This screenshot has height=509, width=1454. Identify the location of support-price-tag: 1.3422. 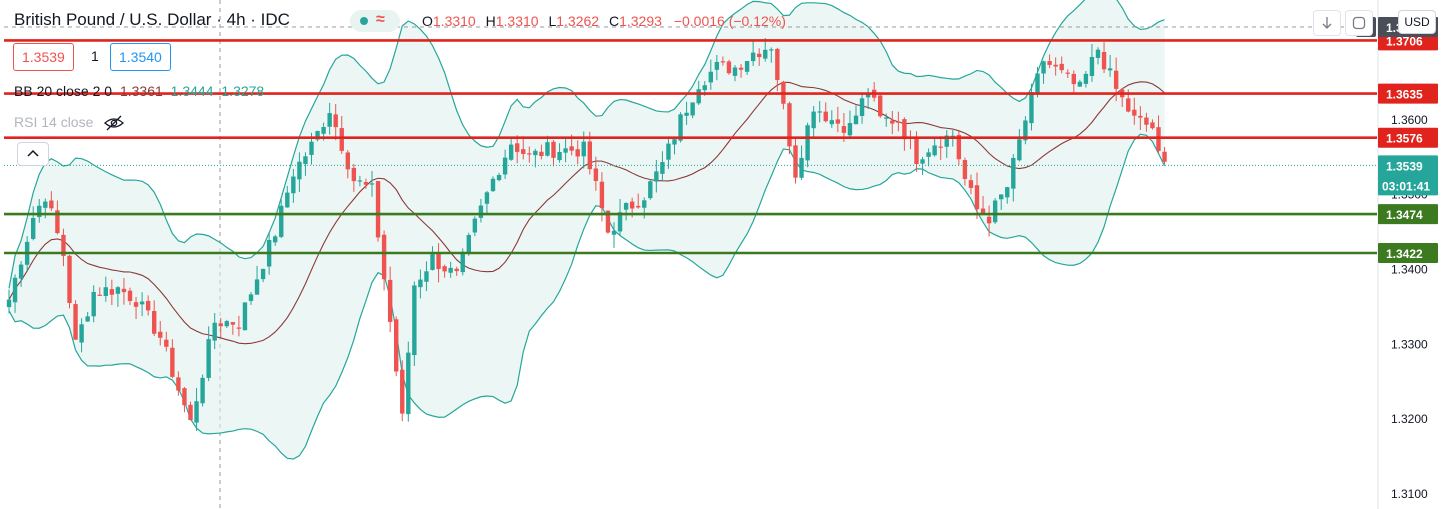
(1404, 254).